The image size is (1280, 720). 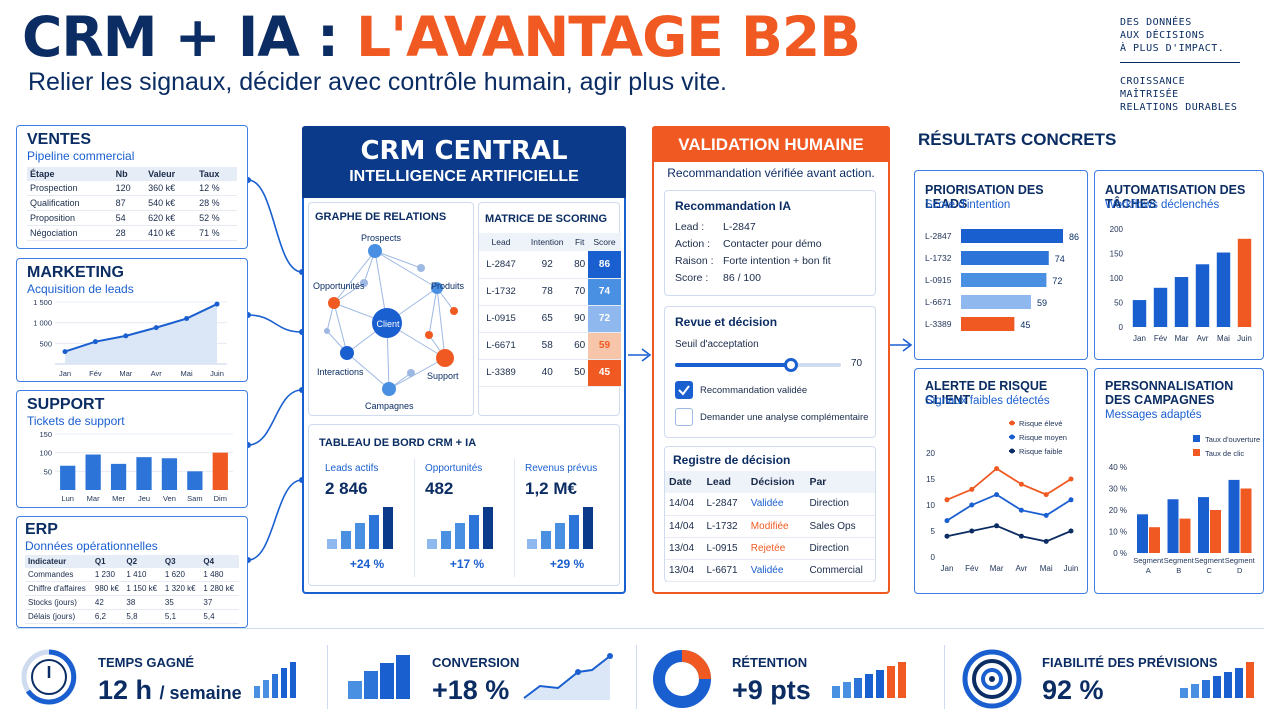 What do you see at coordinates (146, 662) in the screenshot?
I see `kpi-temps-label: TEMPS GAGNÉ` at bounding box center [146, 662].